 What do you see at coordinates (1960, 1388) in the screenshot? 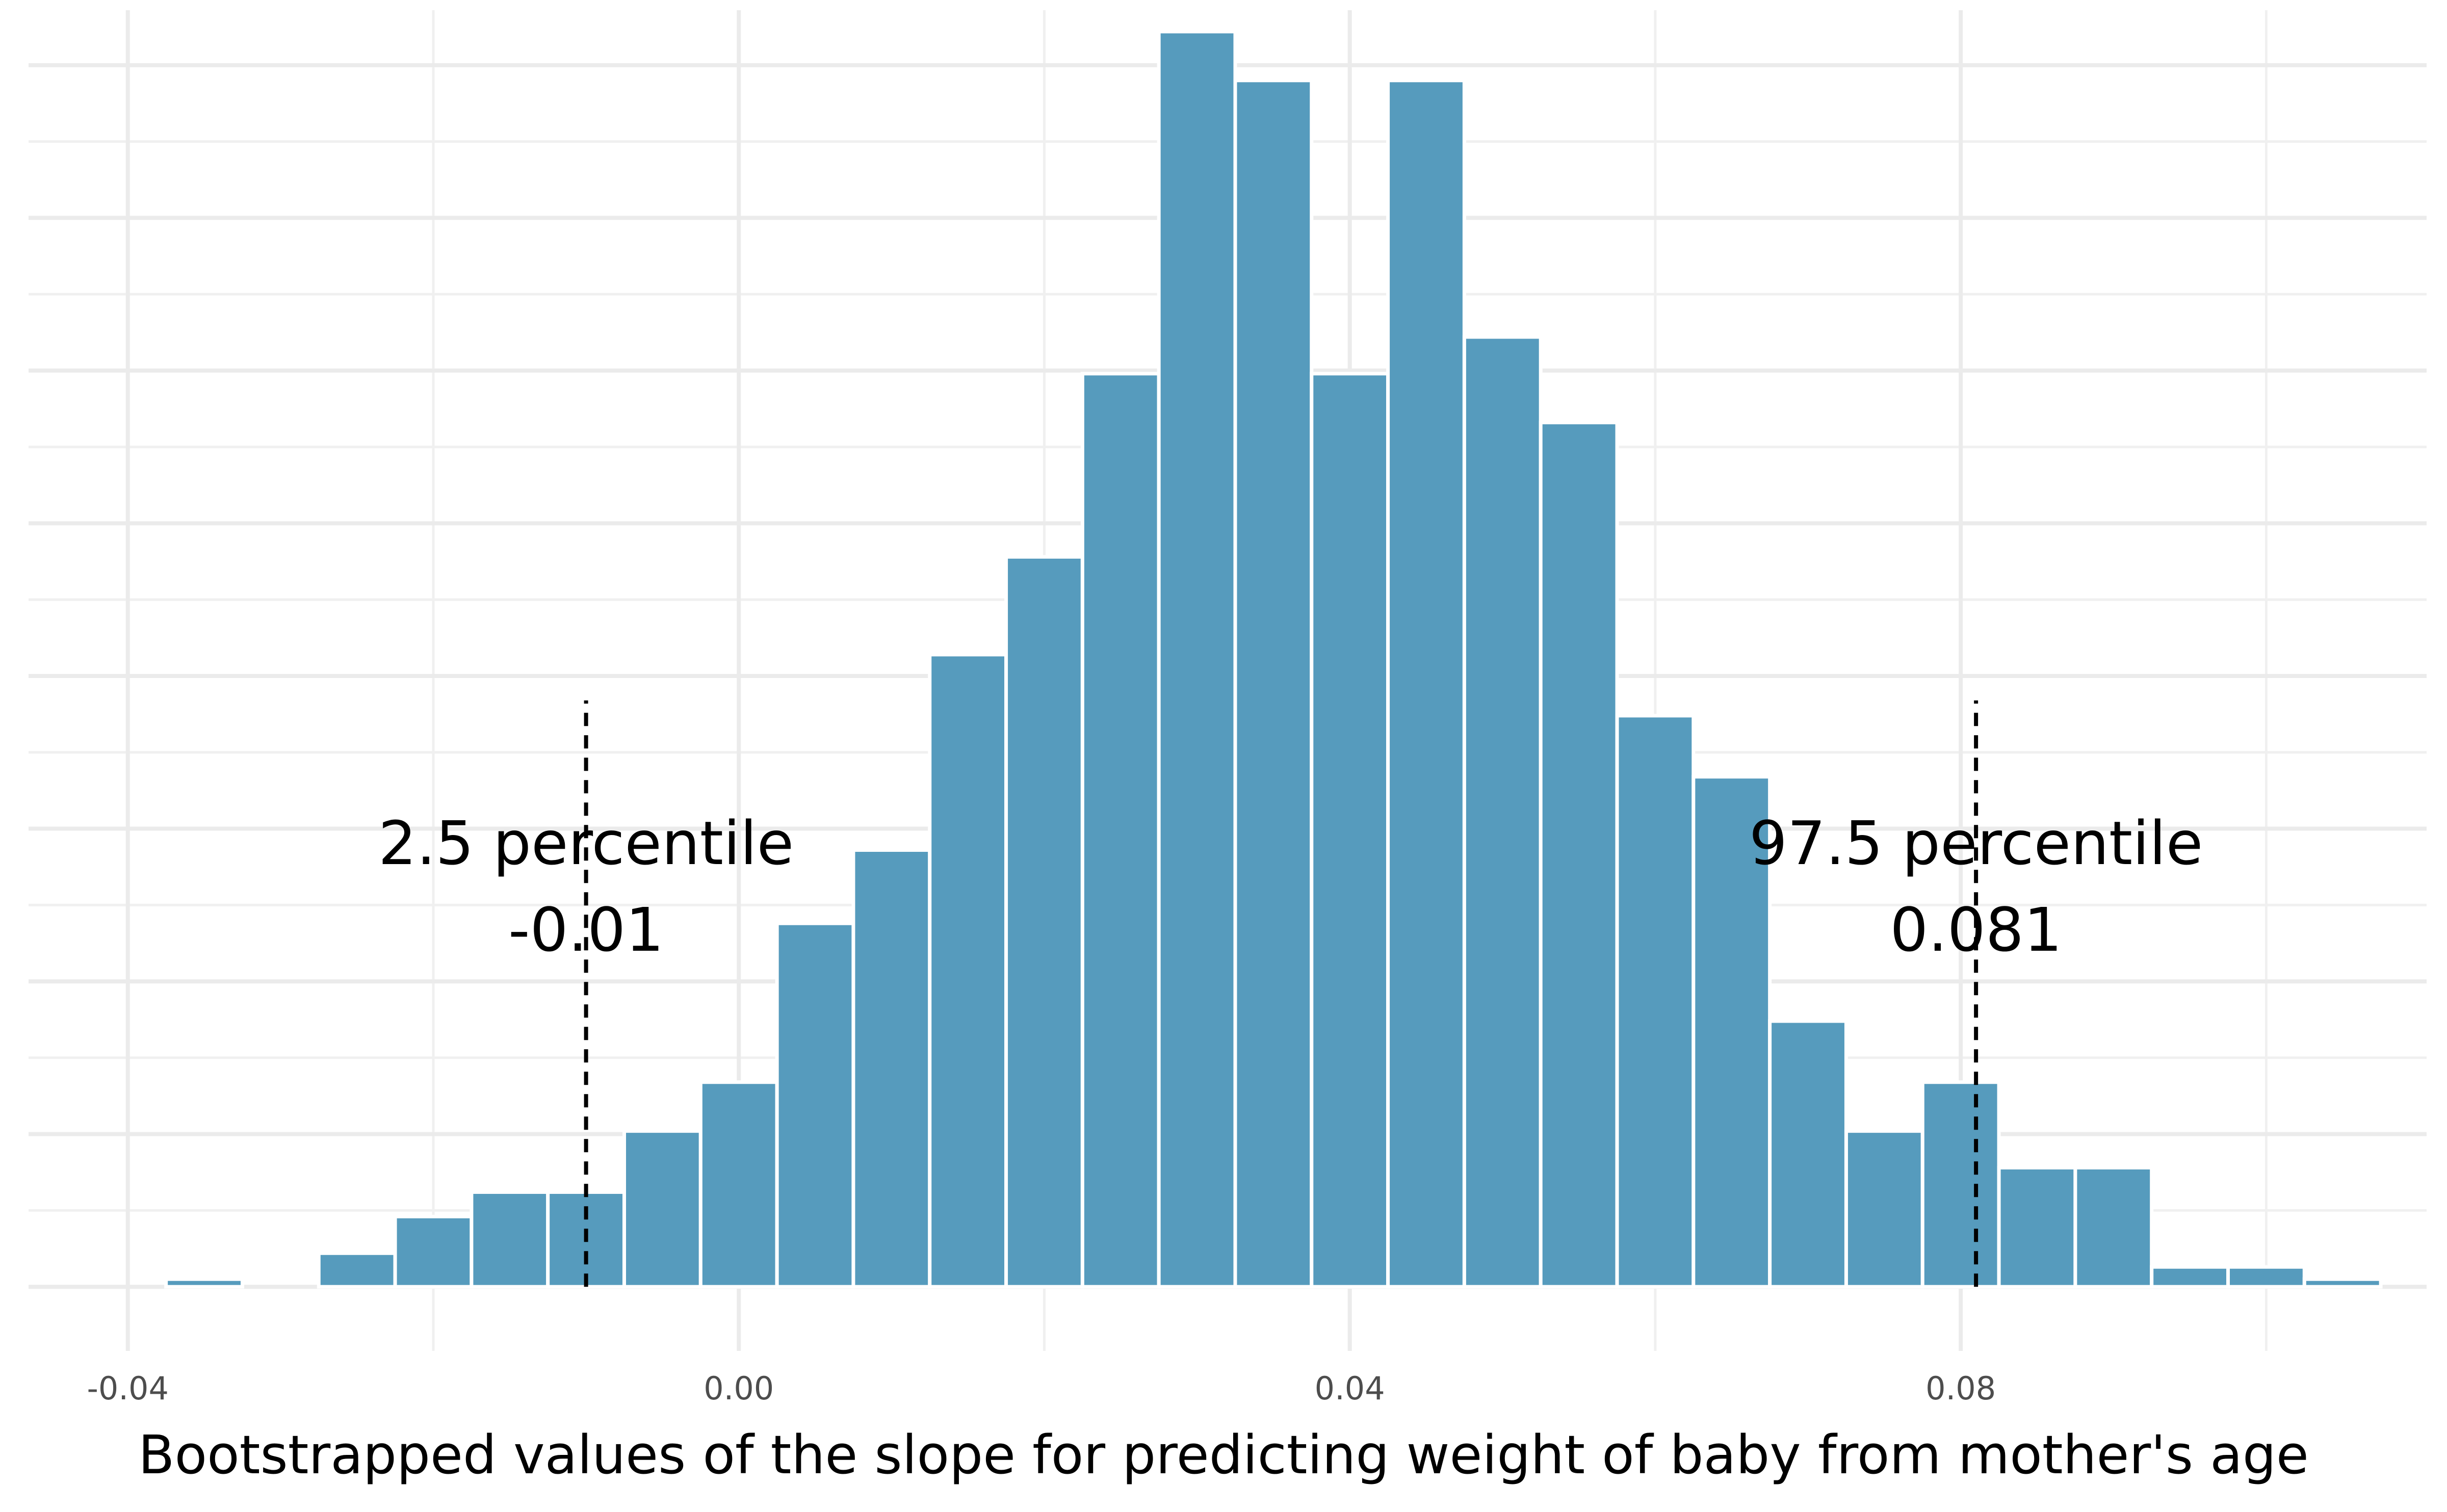
I see `x-tick-label: 0.08` at bounding box center [1960, 1388].